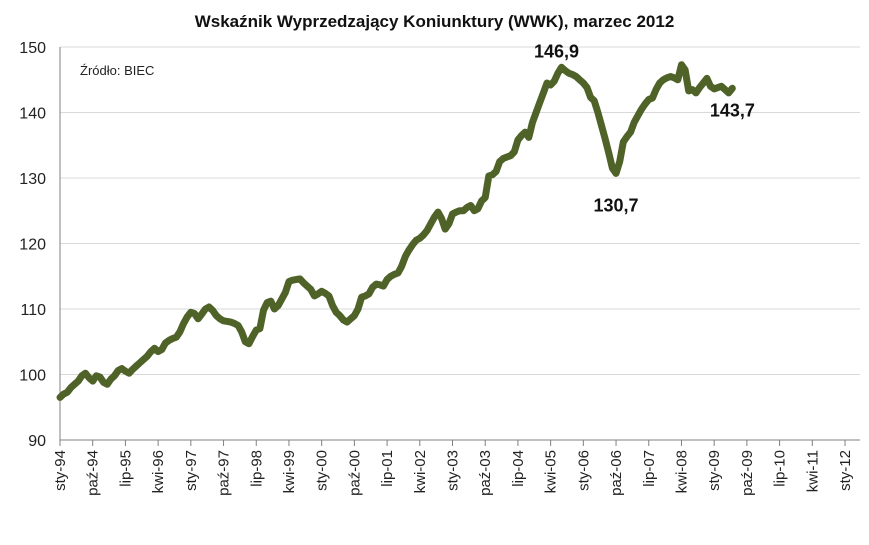 The height and width of the screenshot is (545, 869). I want to click on x-tick-label: paź-06, so click(616, 473).